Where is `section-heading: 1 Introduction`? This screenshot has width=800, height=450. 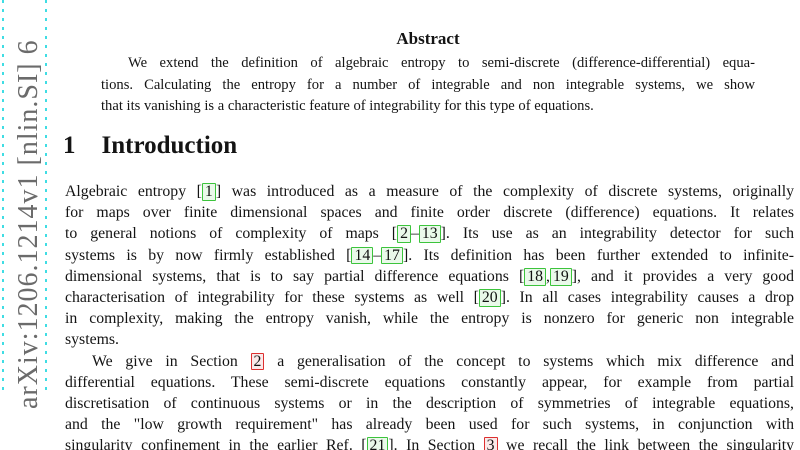 section-heading: 1 Introduction is located at coordinates (150, 146).